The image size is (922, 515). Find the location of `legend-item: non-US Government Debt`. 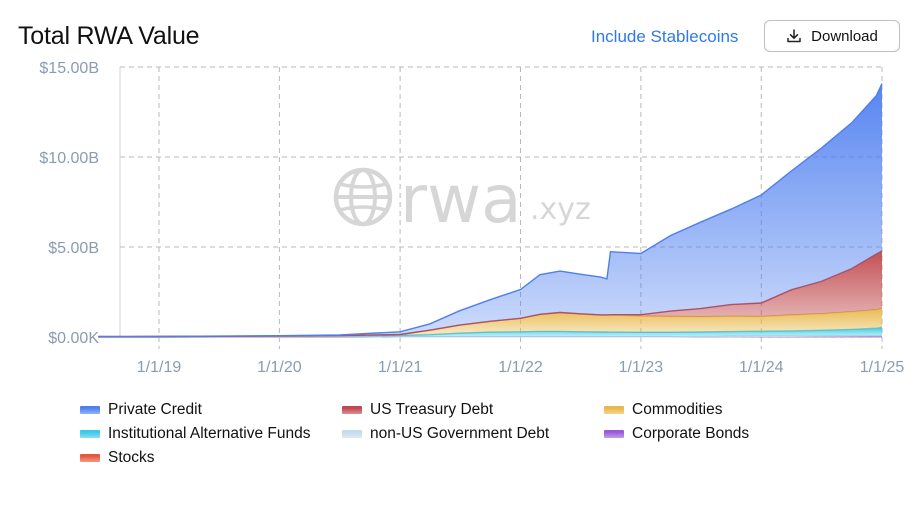

legend-item: non-US Government Debt is located at coordinates (473, 433).